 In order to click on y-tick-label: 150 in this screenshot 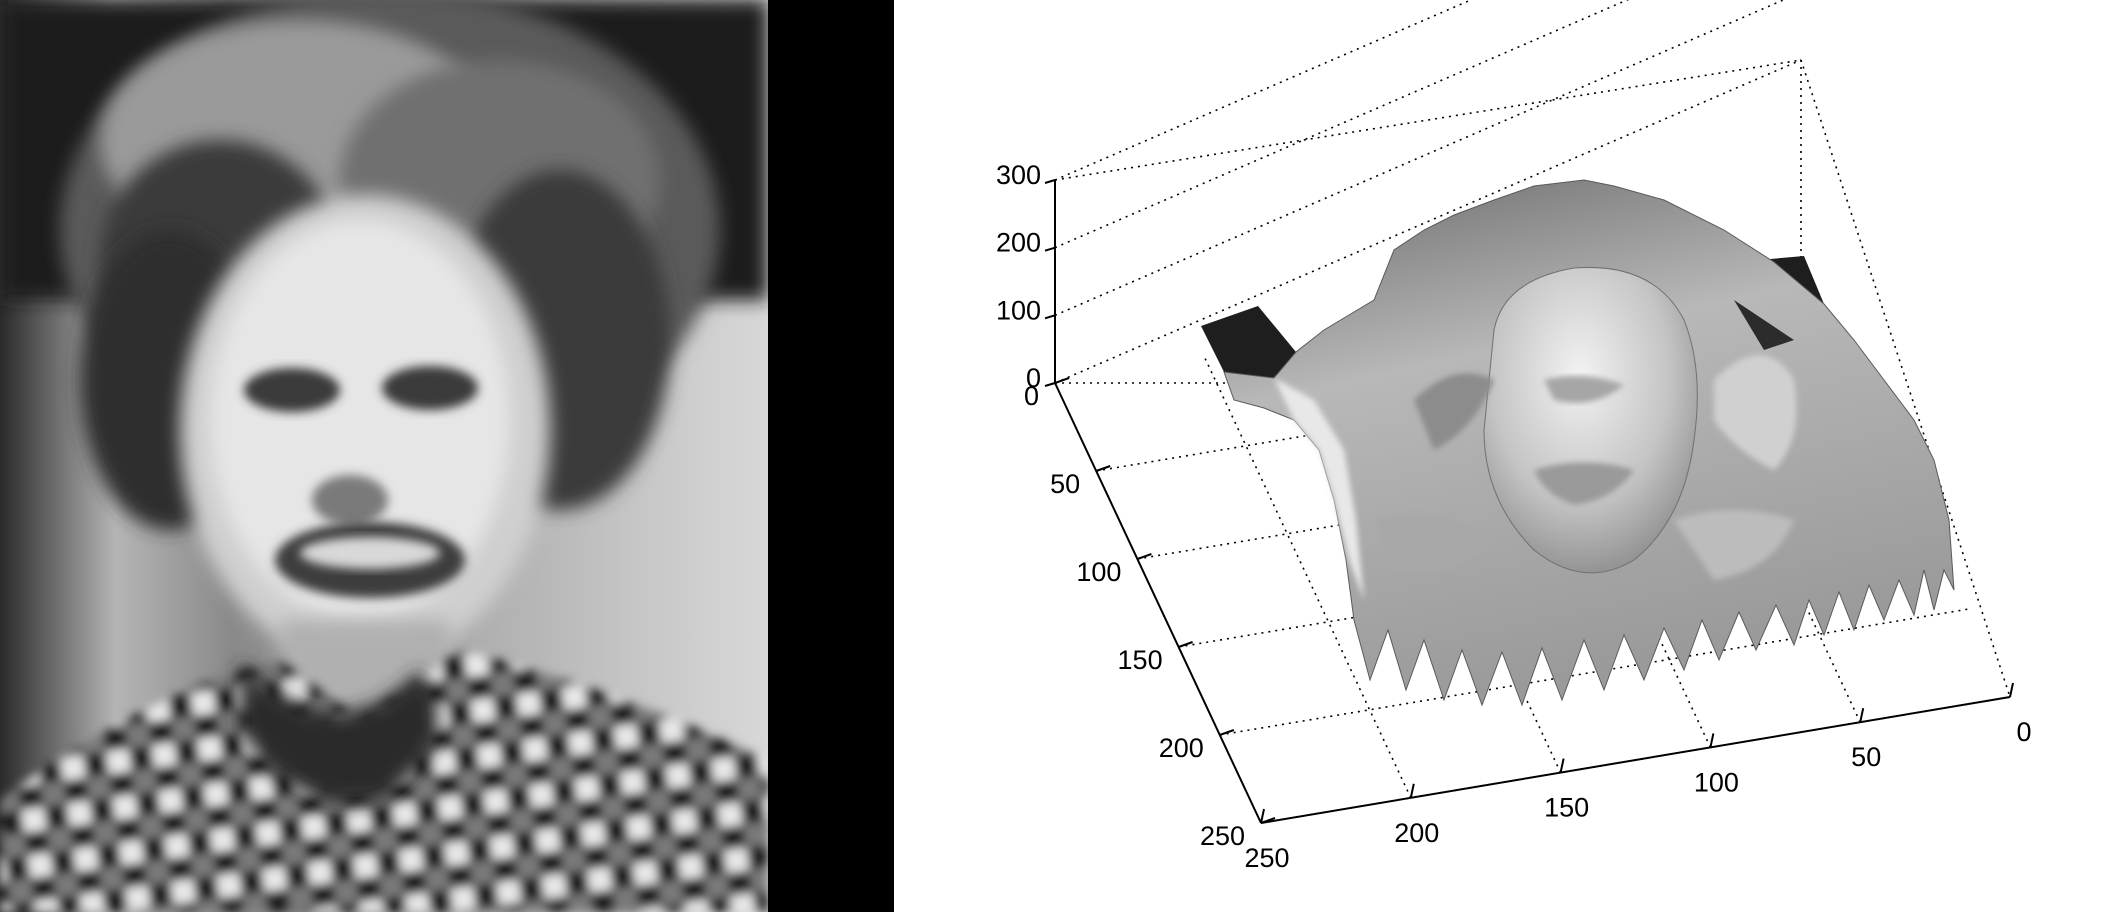, I will do `click(1140, 660)`.